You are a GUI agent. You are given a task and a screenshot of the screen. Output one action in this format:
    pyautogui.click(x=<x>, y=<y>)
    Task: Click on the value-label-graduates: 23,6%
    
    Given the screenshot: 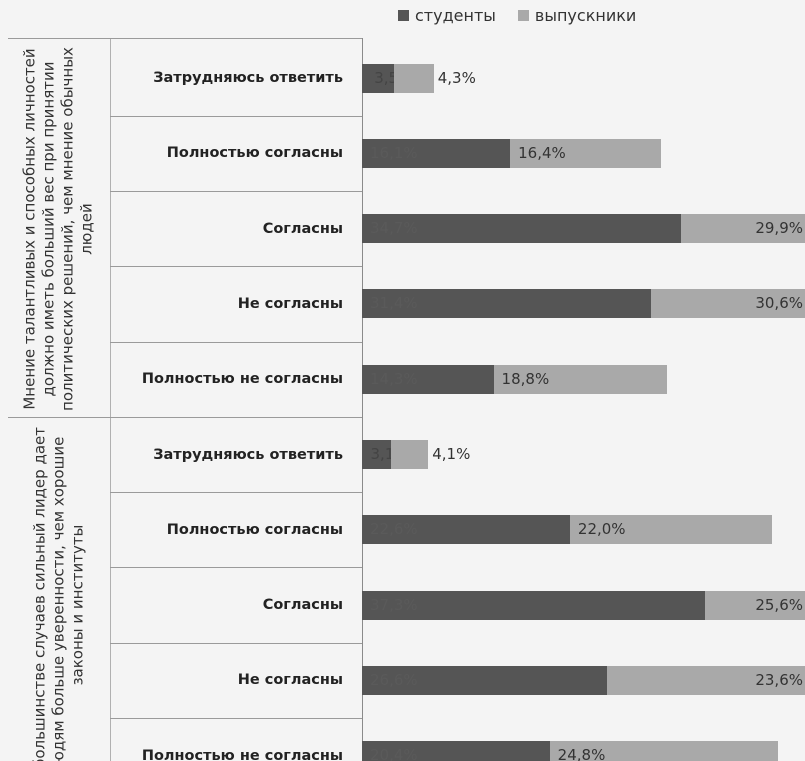 What is the action you would take?
    pyautogui.click(x=779, y=679)
    